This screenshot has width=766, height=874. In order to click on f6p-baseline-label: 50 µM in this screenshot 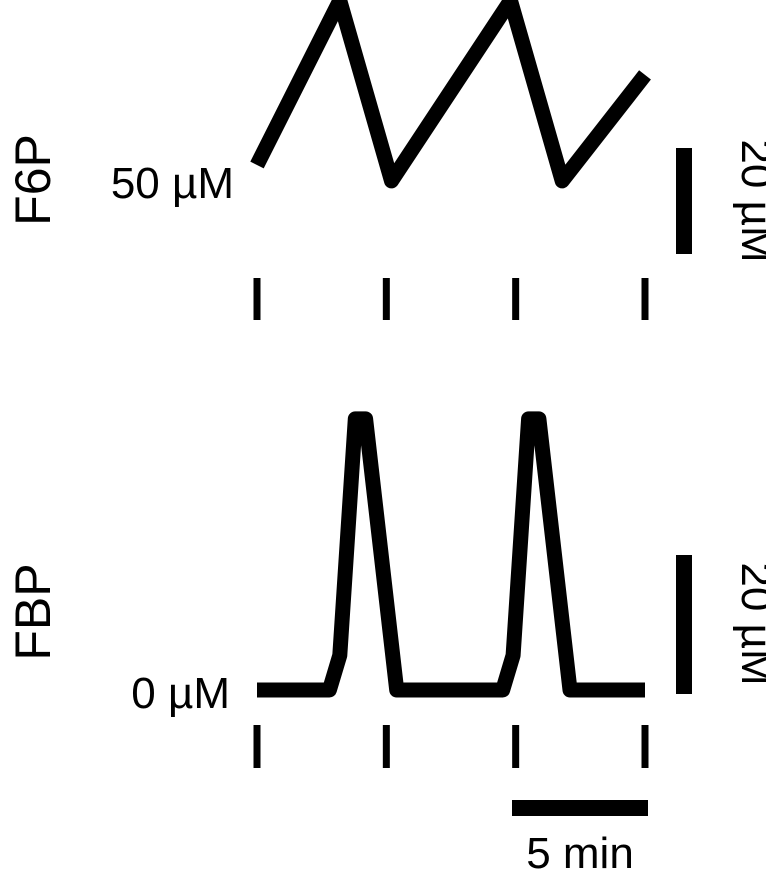, I will do `click(172, 183)`.